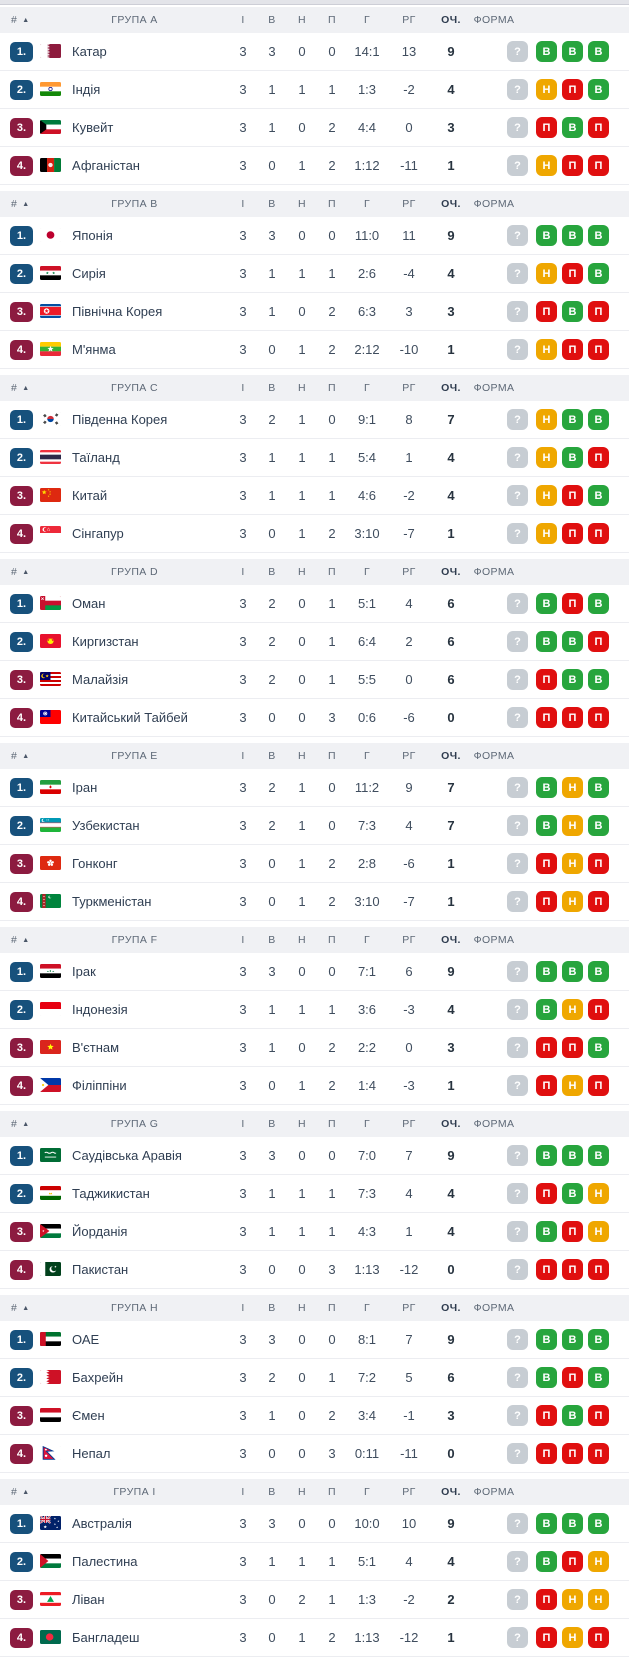 The image size is (629, 1665). I want to click on table-row: 3. Кувейт 3 1 0 2 4:4 0 3 ? П В П, so click(314, 128).